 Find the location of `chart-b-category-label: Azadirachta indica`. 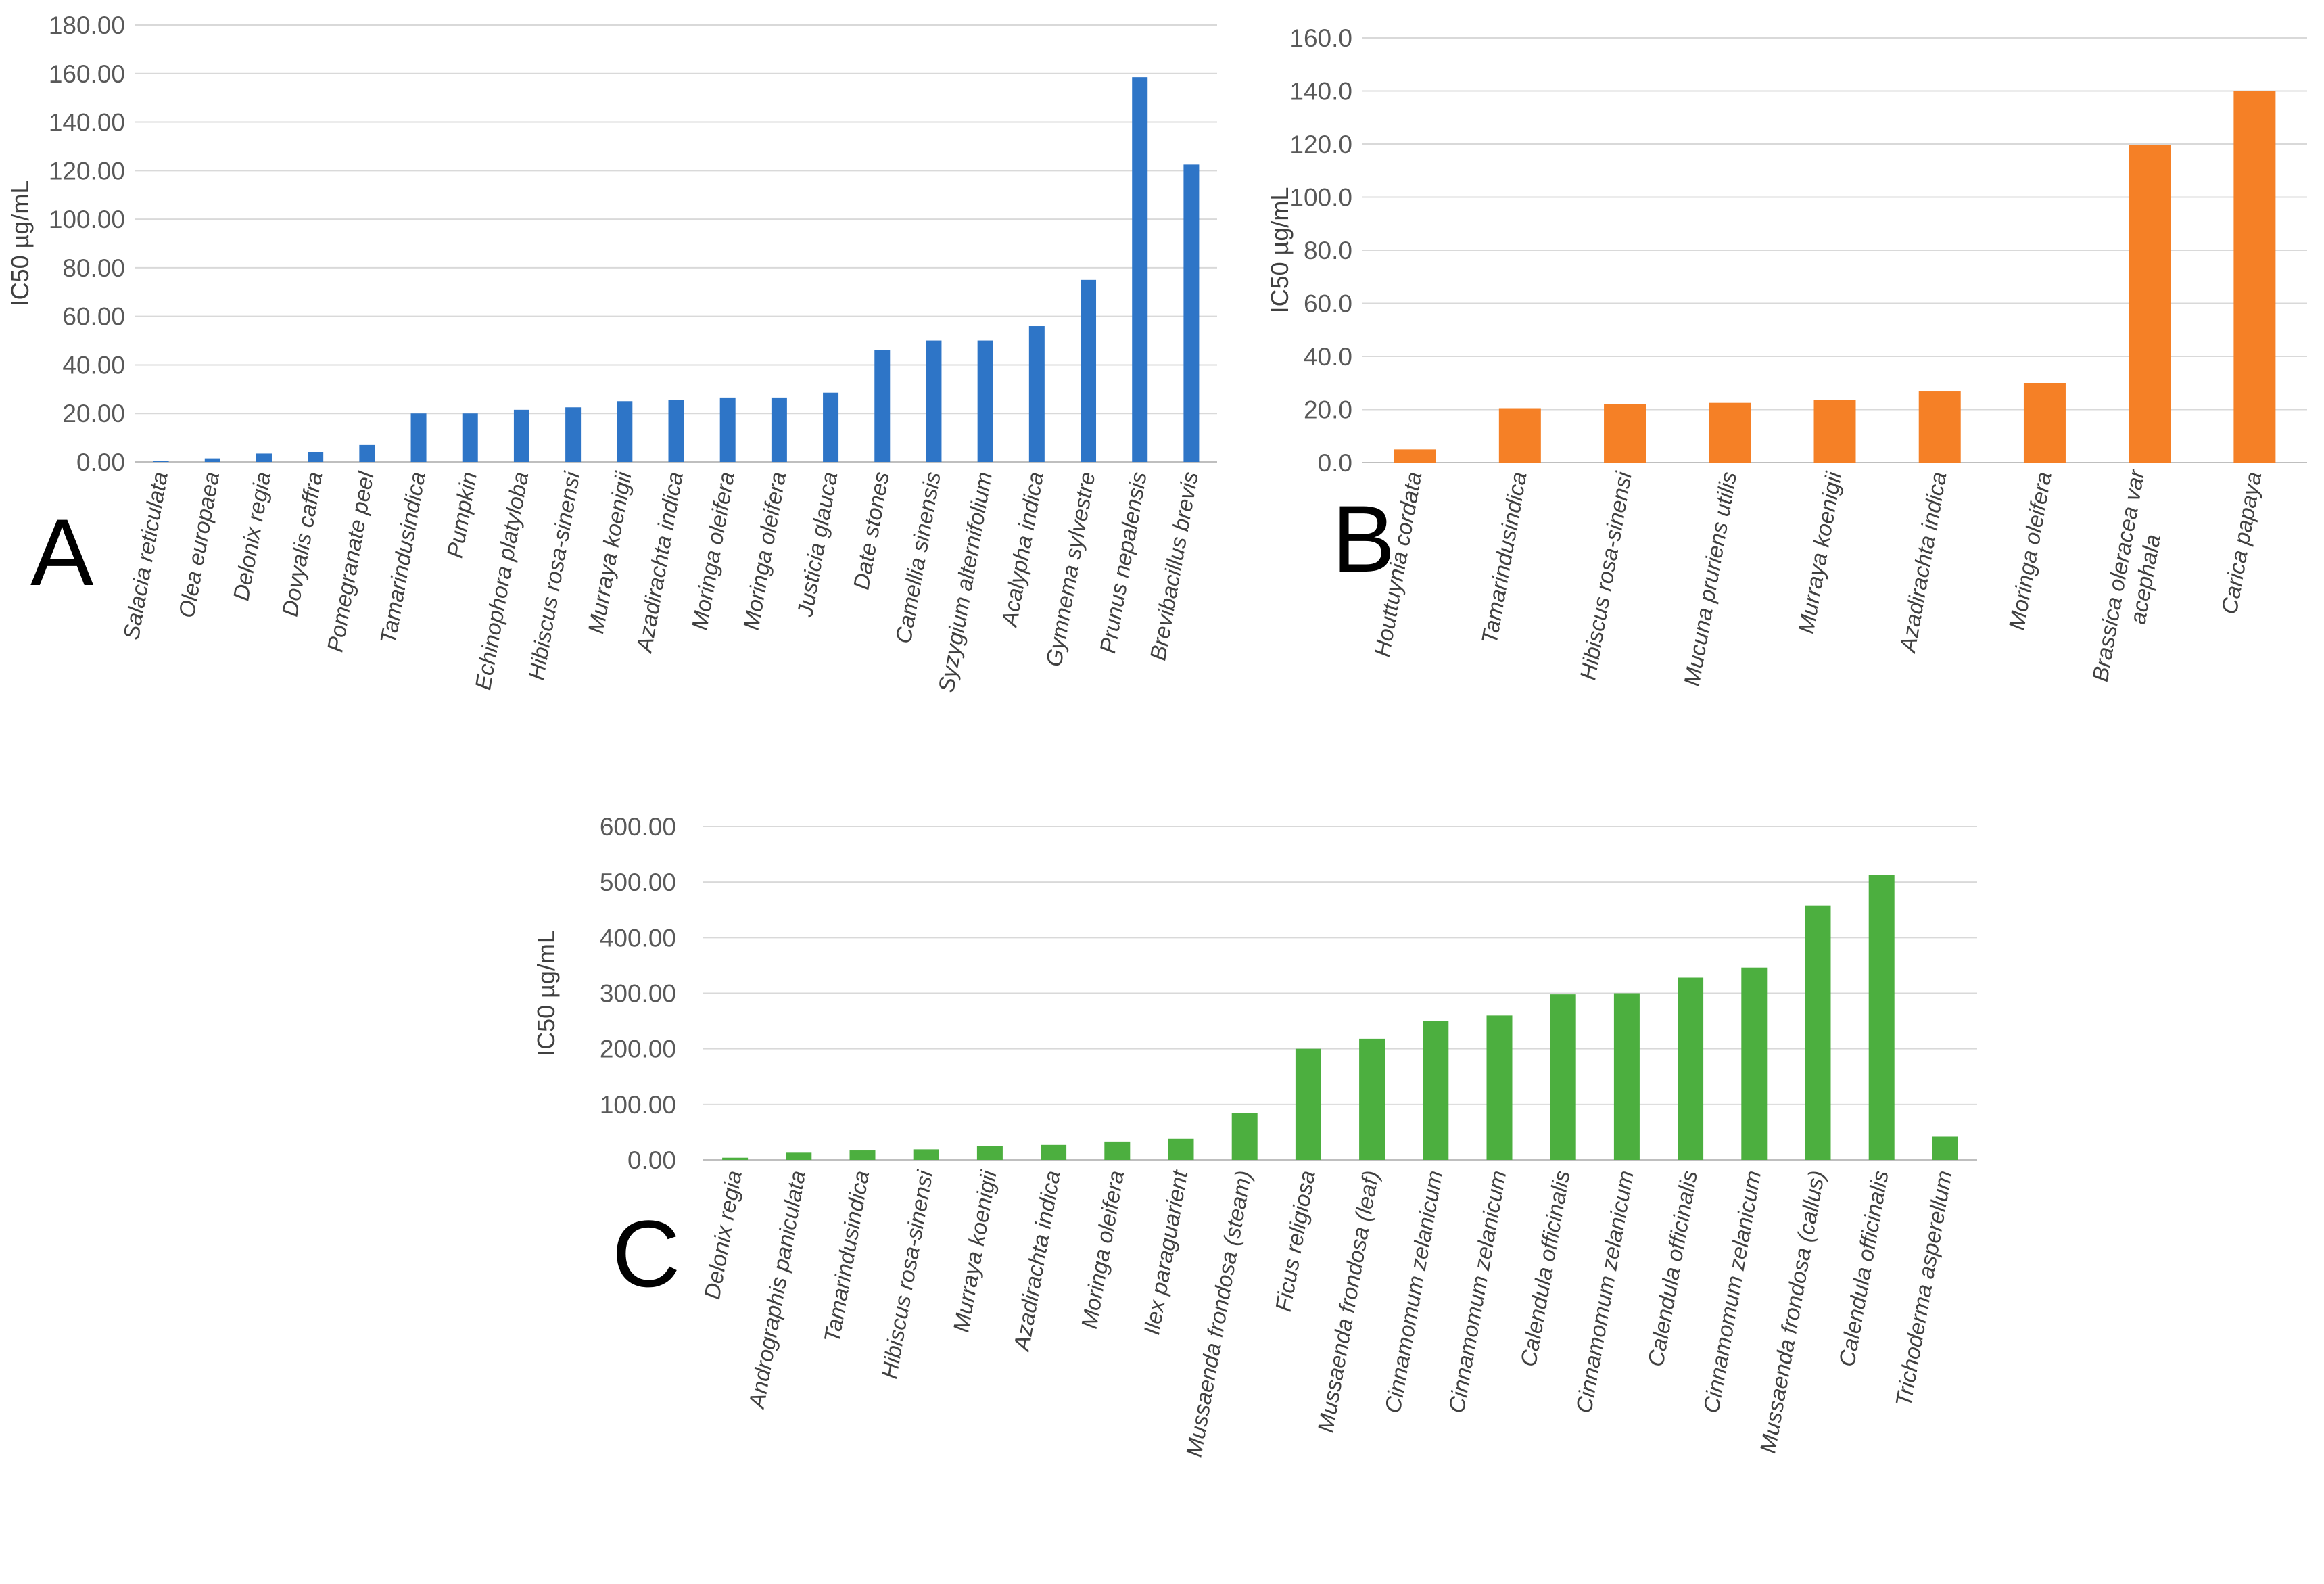

chart-b-category-label: Azadirachta indica is located at coordinates (1923, 562).